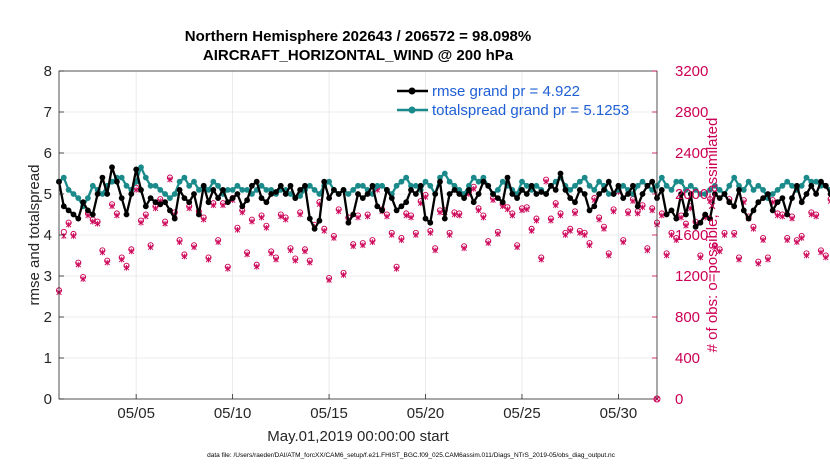 The image size is (830, 475). What do you see at coordinates (443, 198) in the screenshot?
I see `data-lines` at bounding box center [443, 198].